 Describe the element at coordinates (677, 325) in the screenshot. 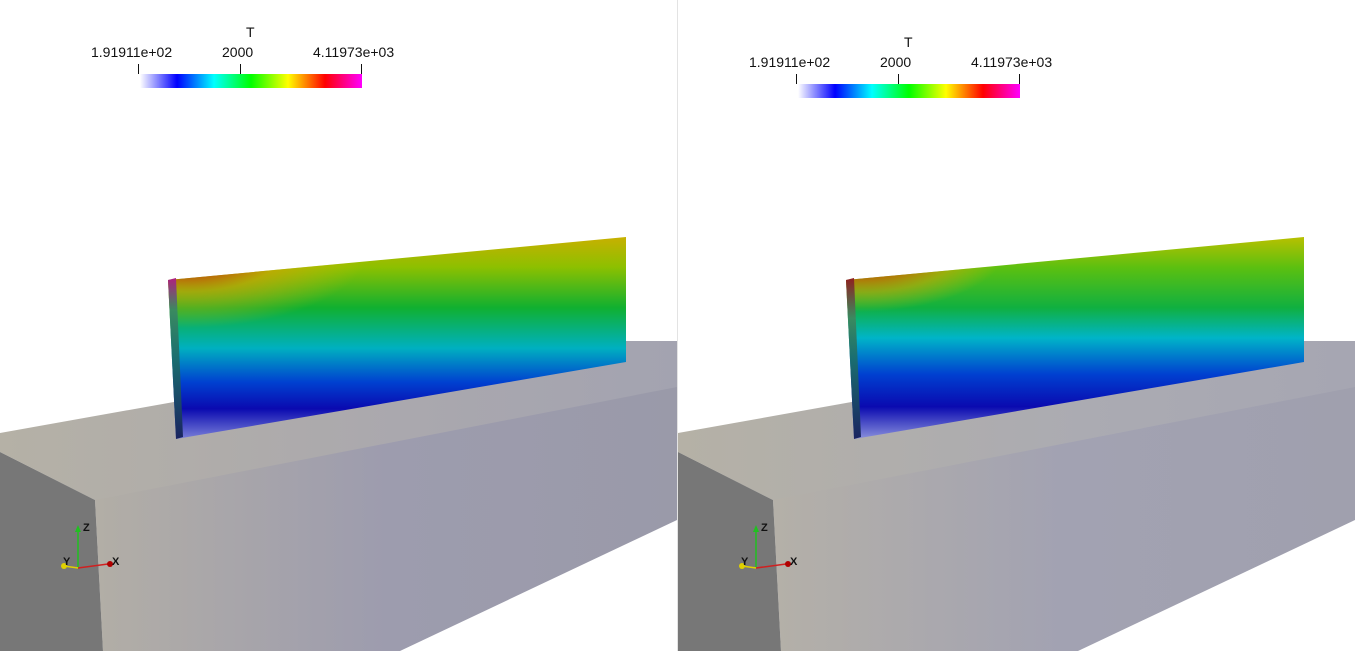

I see `view-divider` at that location.